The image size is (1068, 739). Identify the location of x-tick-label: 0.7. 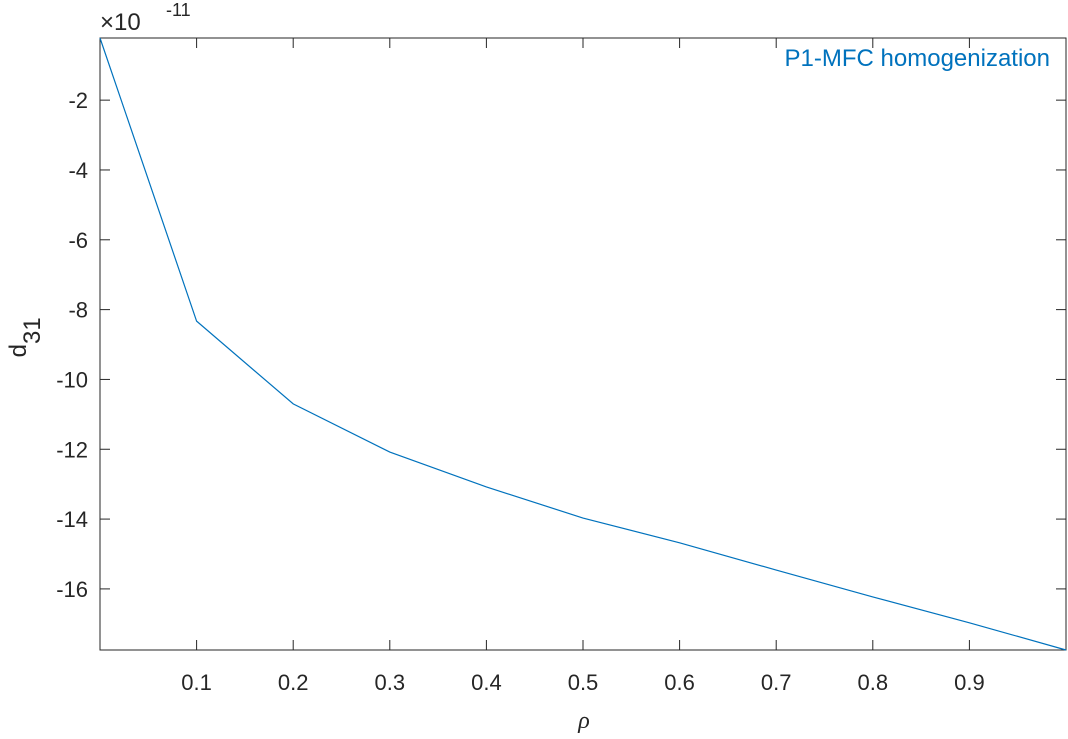
(776, 682).